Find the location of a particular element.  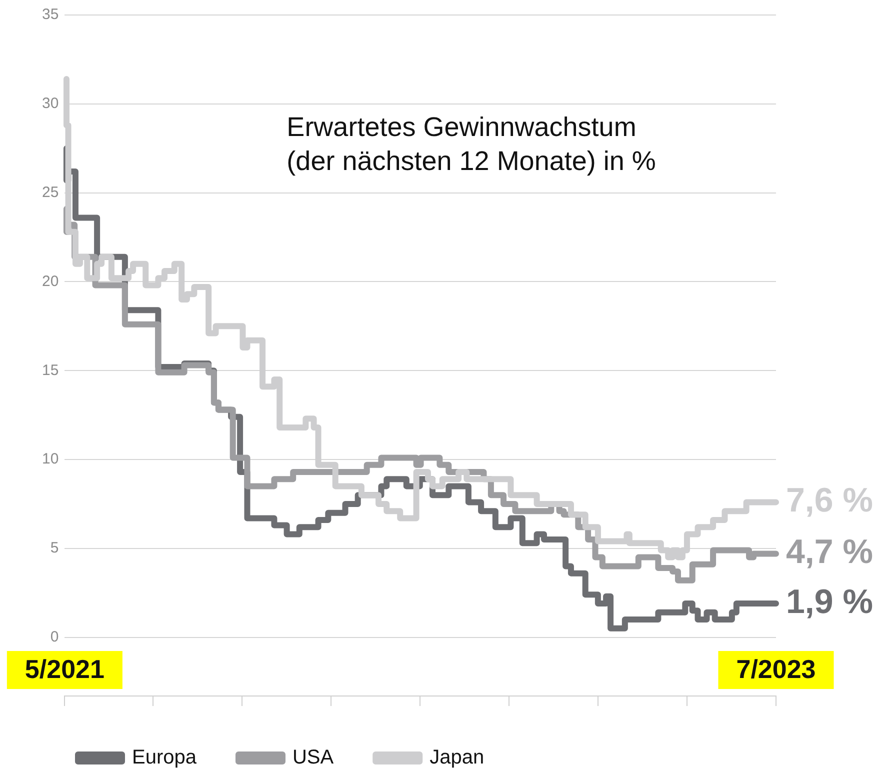

y-tick-label: 0 is located at coordinates (54, 637).